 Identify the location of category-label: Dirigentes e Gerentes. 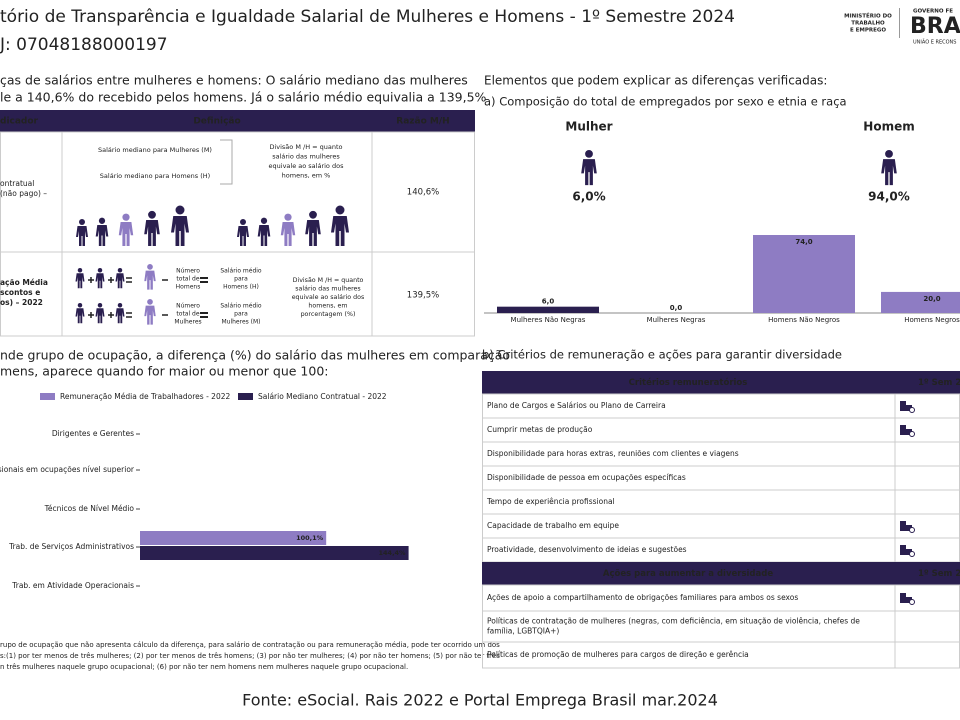
(93, 433).